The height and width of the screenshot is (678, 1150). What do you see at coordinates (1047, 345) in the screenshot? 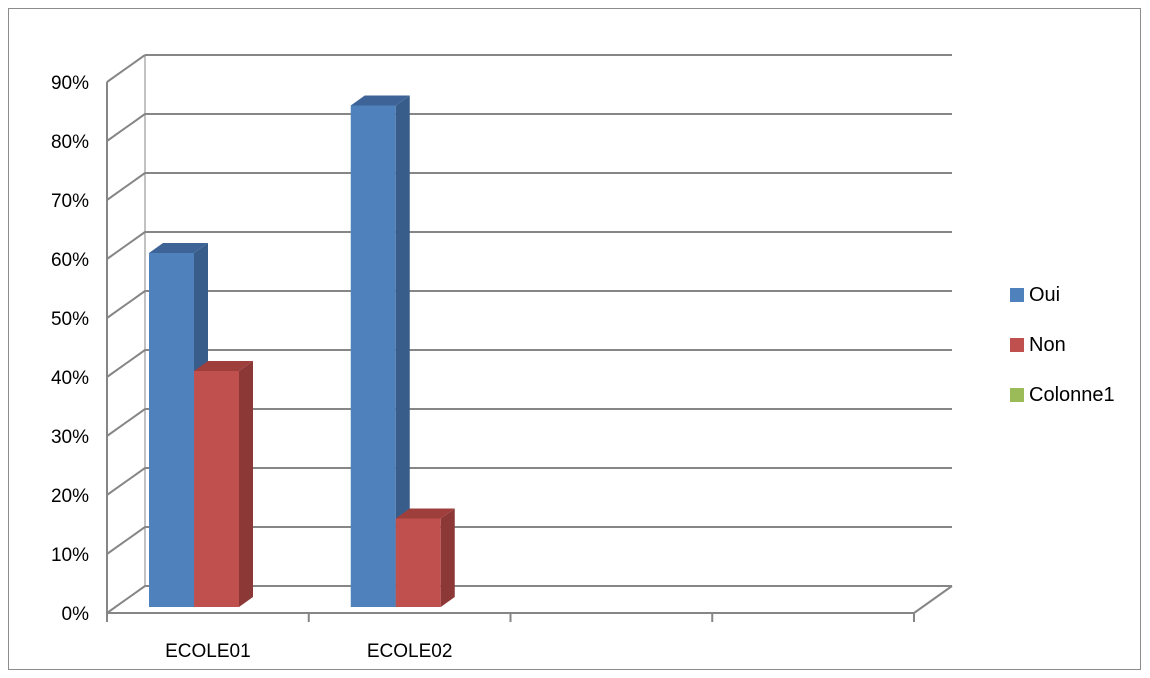
I see `legend-label: Non` at bounding box center [1047, 345].